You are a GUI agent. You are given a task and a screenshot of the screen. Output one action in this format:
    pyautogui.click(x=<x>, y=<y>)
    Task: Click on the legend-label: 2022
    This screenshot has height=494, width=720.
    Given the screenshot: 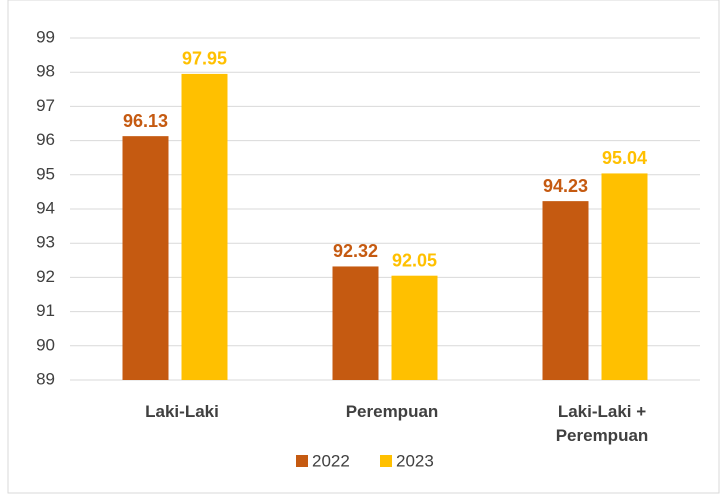 What is the action you would take?
    pyautogui.click(x=331, y=460)
    